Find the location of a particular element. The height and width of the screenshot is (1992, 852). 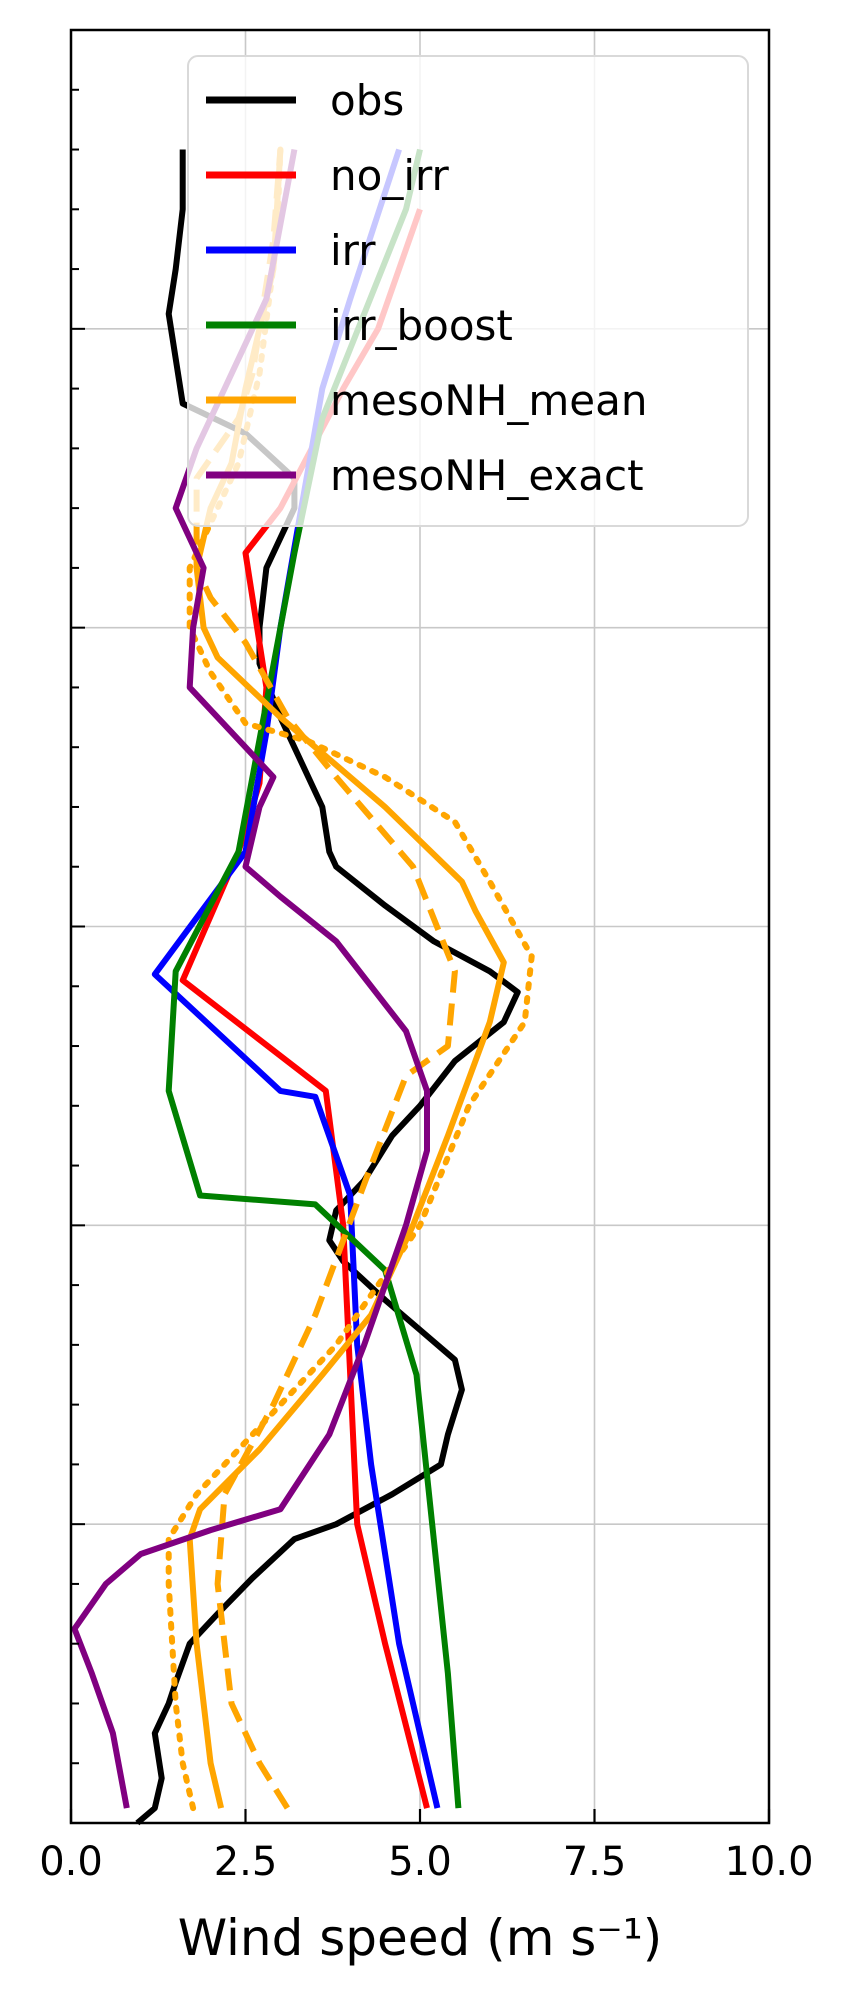

x-axis-label: Wind speed (m s⁻¹) is located at coordinates (420, 1938).